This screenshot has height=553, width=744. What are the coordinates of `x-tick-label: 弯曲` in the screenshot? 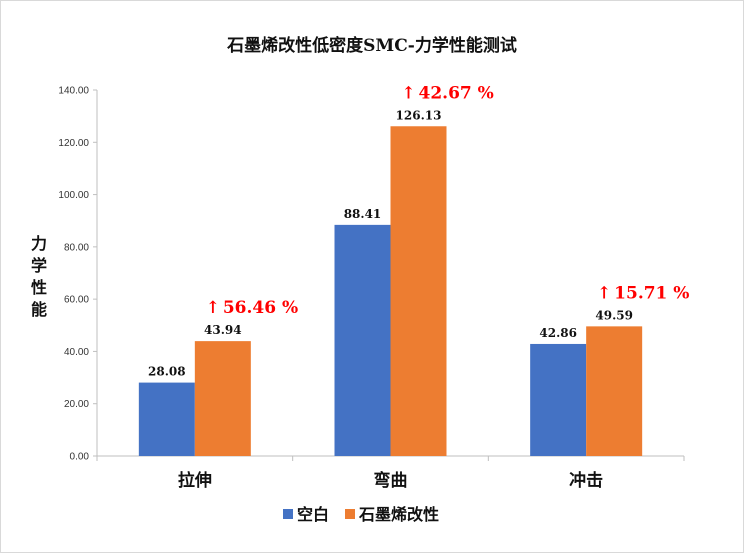 It's located at (391, 480).